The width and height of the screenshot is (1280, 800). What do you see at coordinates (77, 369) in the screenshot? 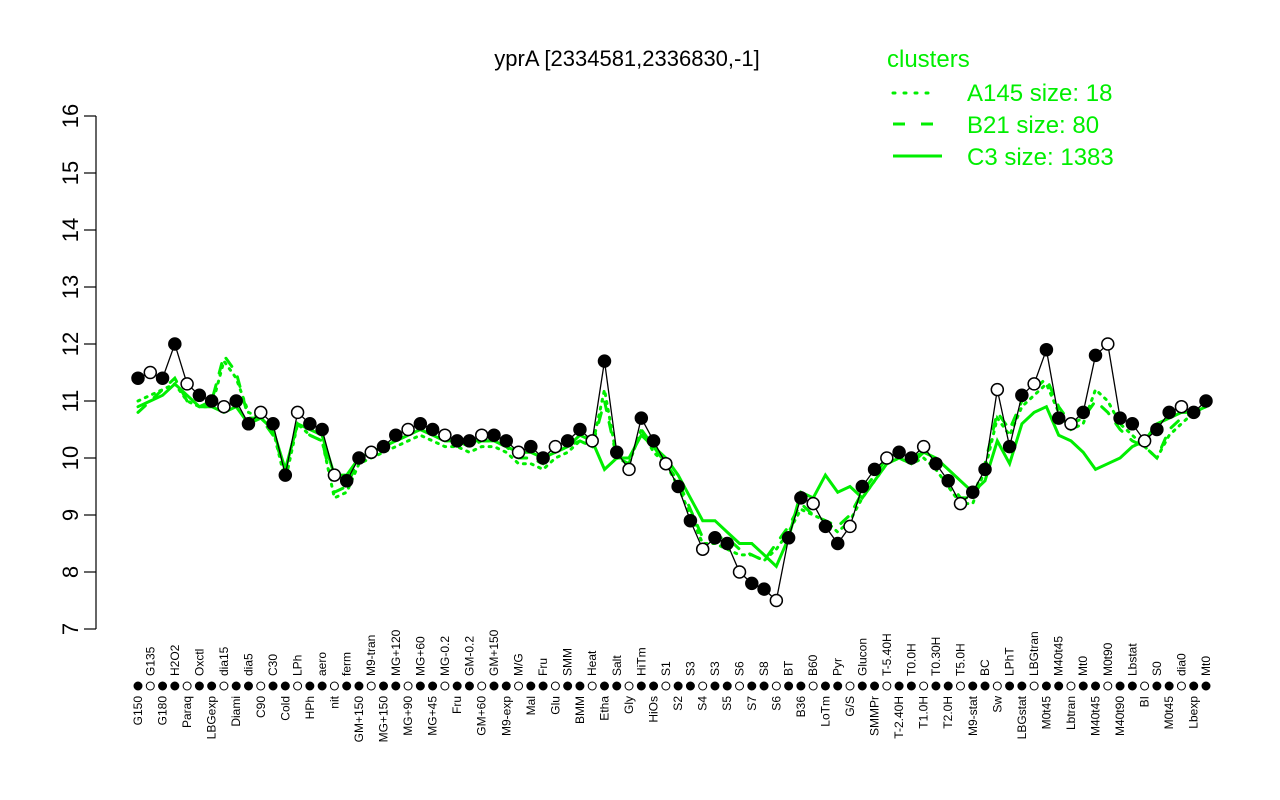
I see `y-axis: 7 8 9 10 11 12 13 14 15 16` at bounding box center [77, 369].